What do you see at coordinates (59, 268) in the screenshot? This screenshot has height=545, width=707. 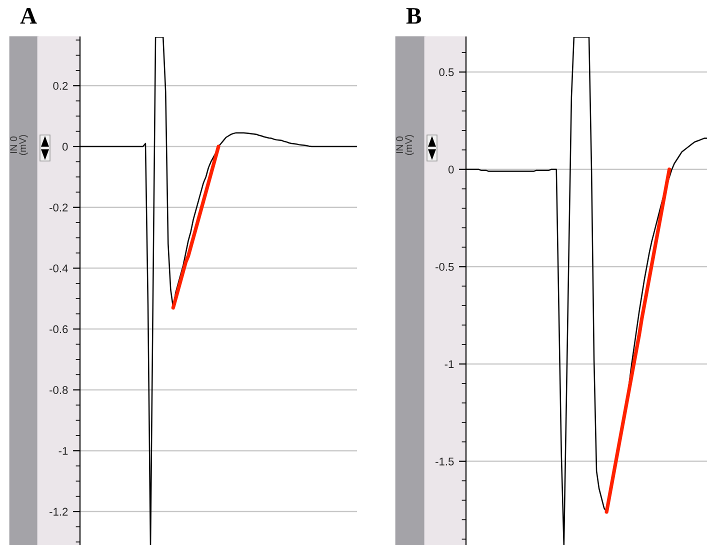 I see `y-tick-label: -0.4` at bounding box center [59, 268].